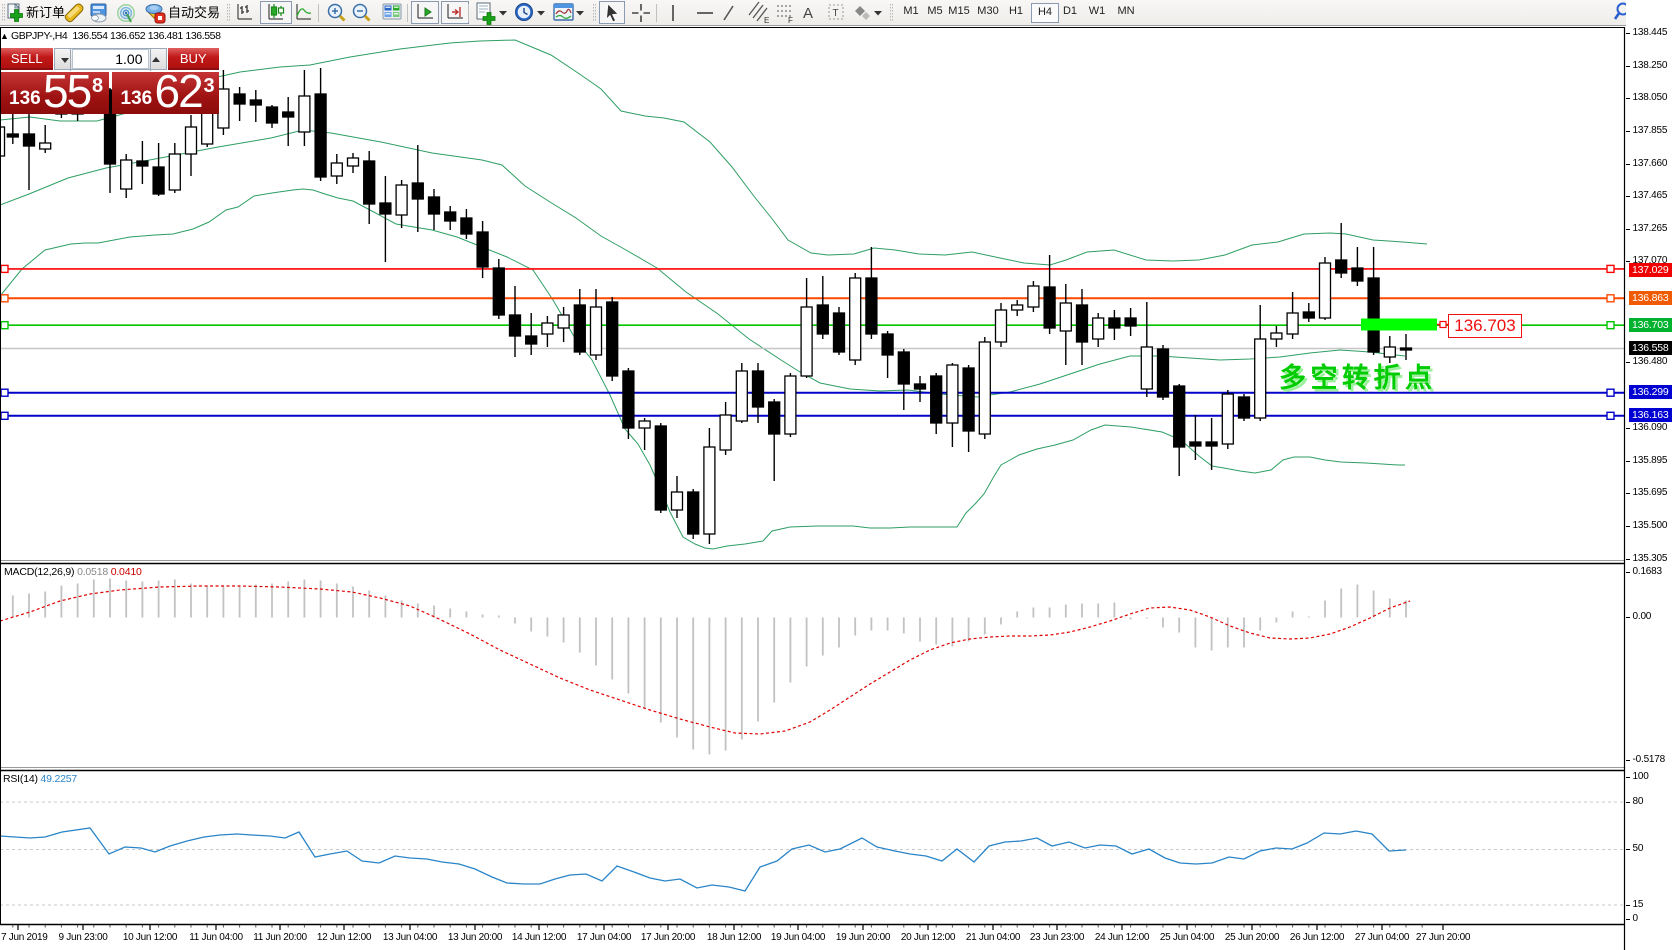  Describe the element at coordinates (766, 20) in the screenshot. I see `svg-text: E` at that location.